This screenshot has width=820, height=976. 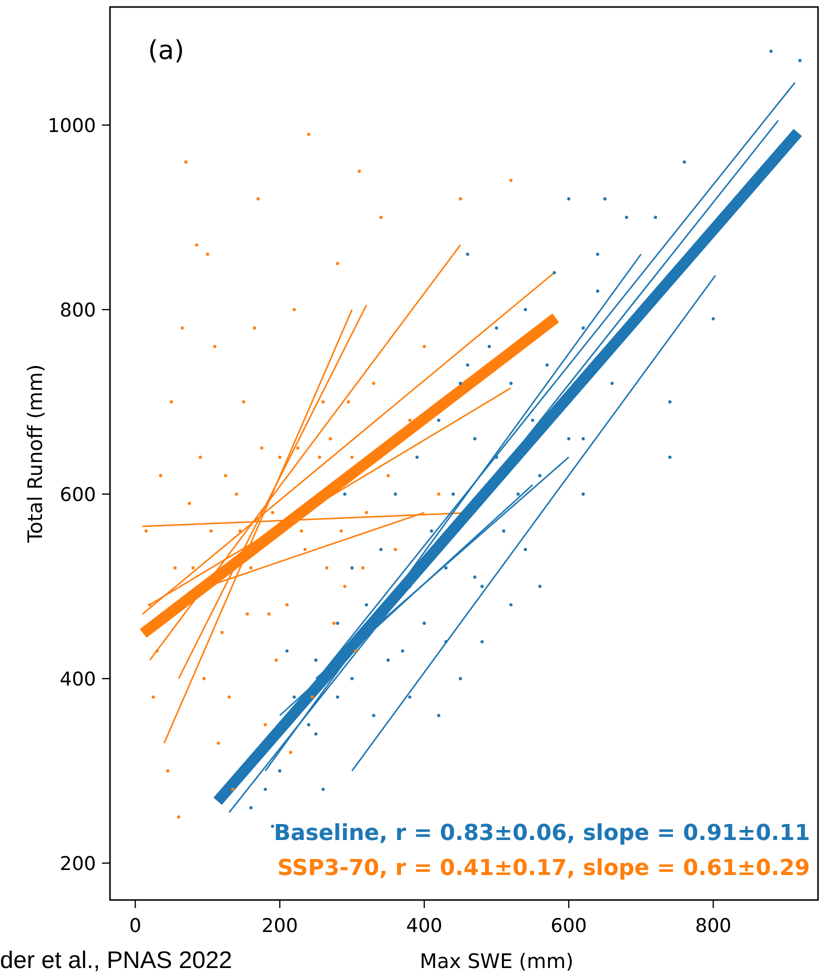 I want to click on x-tick-label: 600, so click(x=568, y=926).